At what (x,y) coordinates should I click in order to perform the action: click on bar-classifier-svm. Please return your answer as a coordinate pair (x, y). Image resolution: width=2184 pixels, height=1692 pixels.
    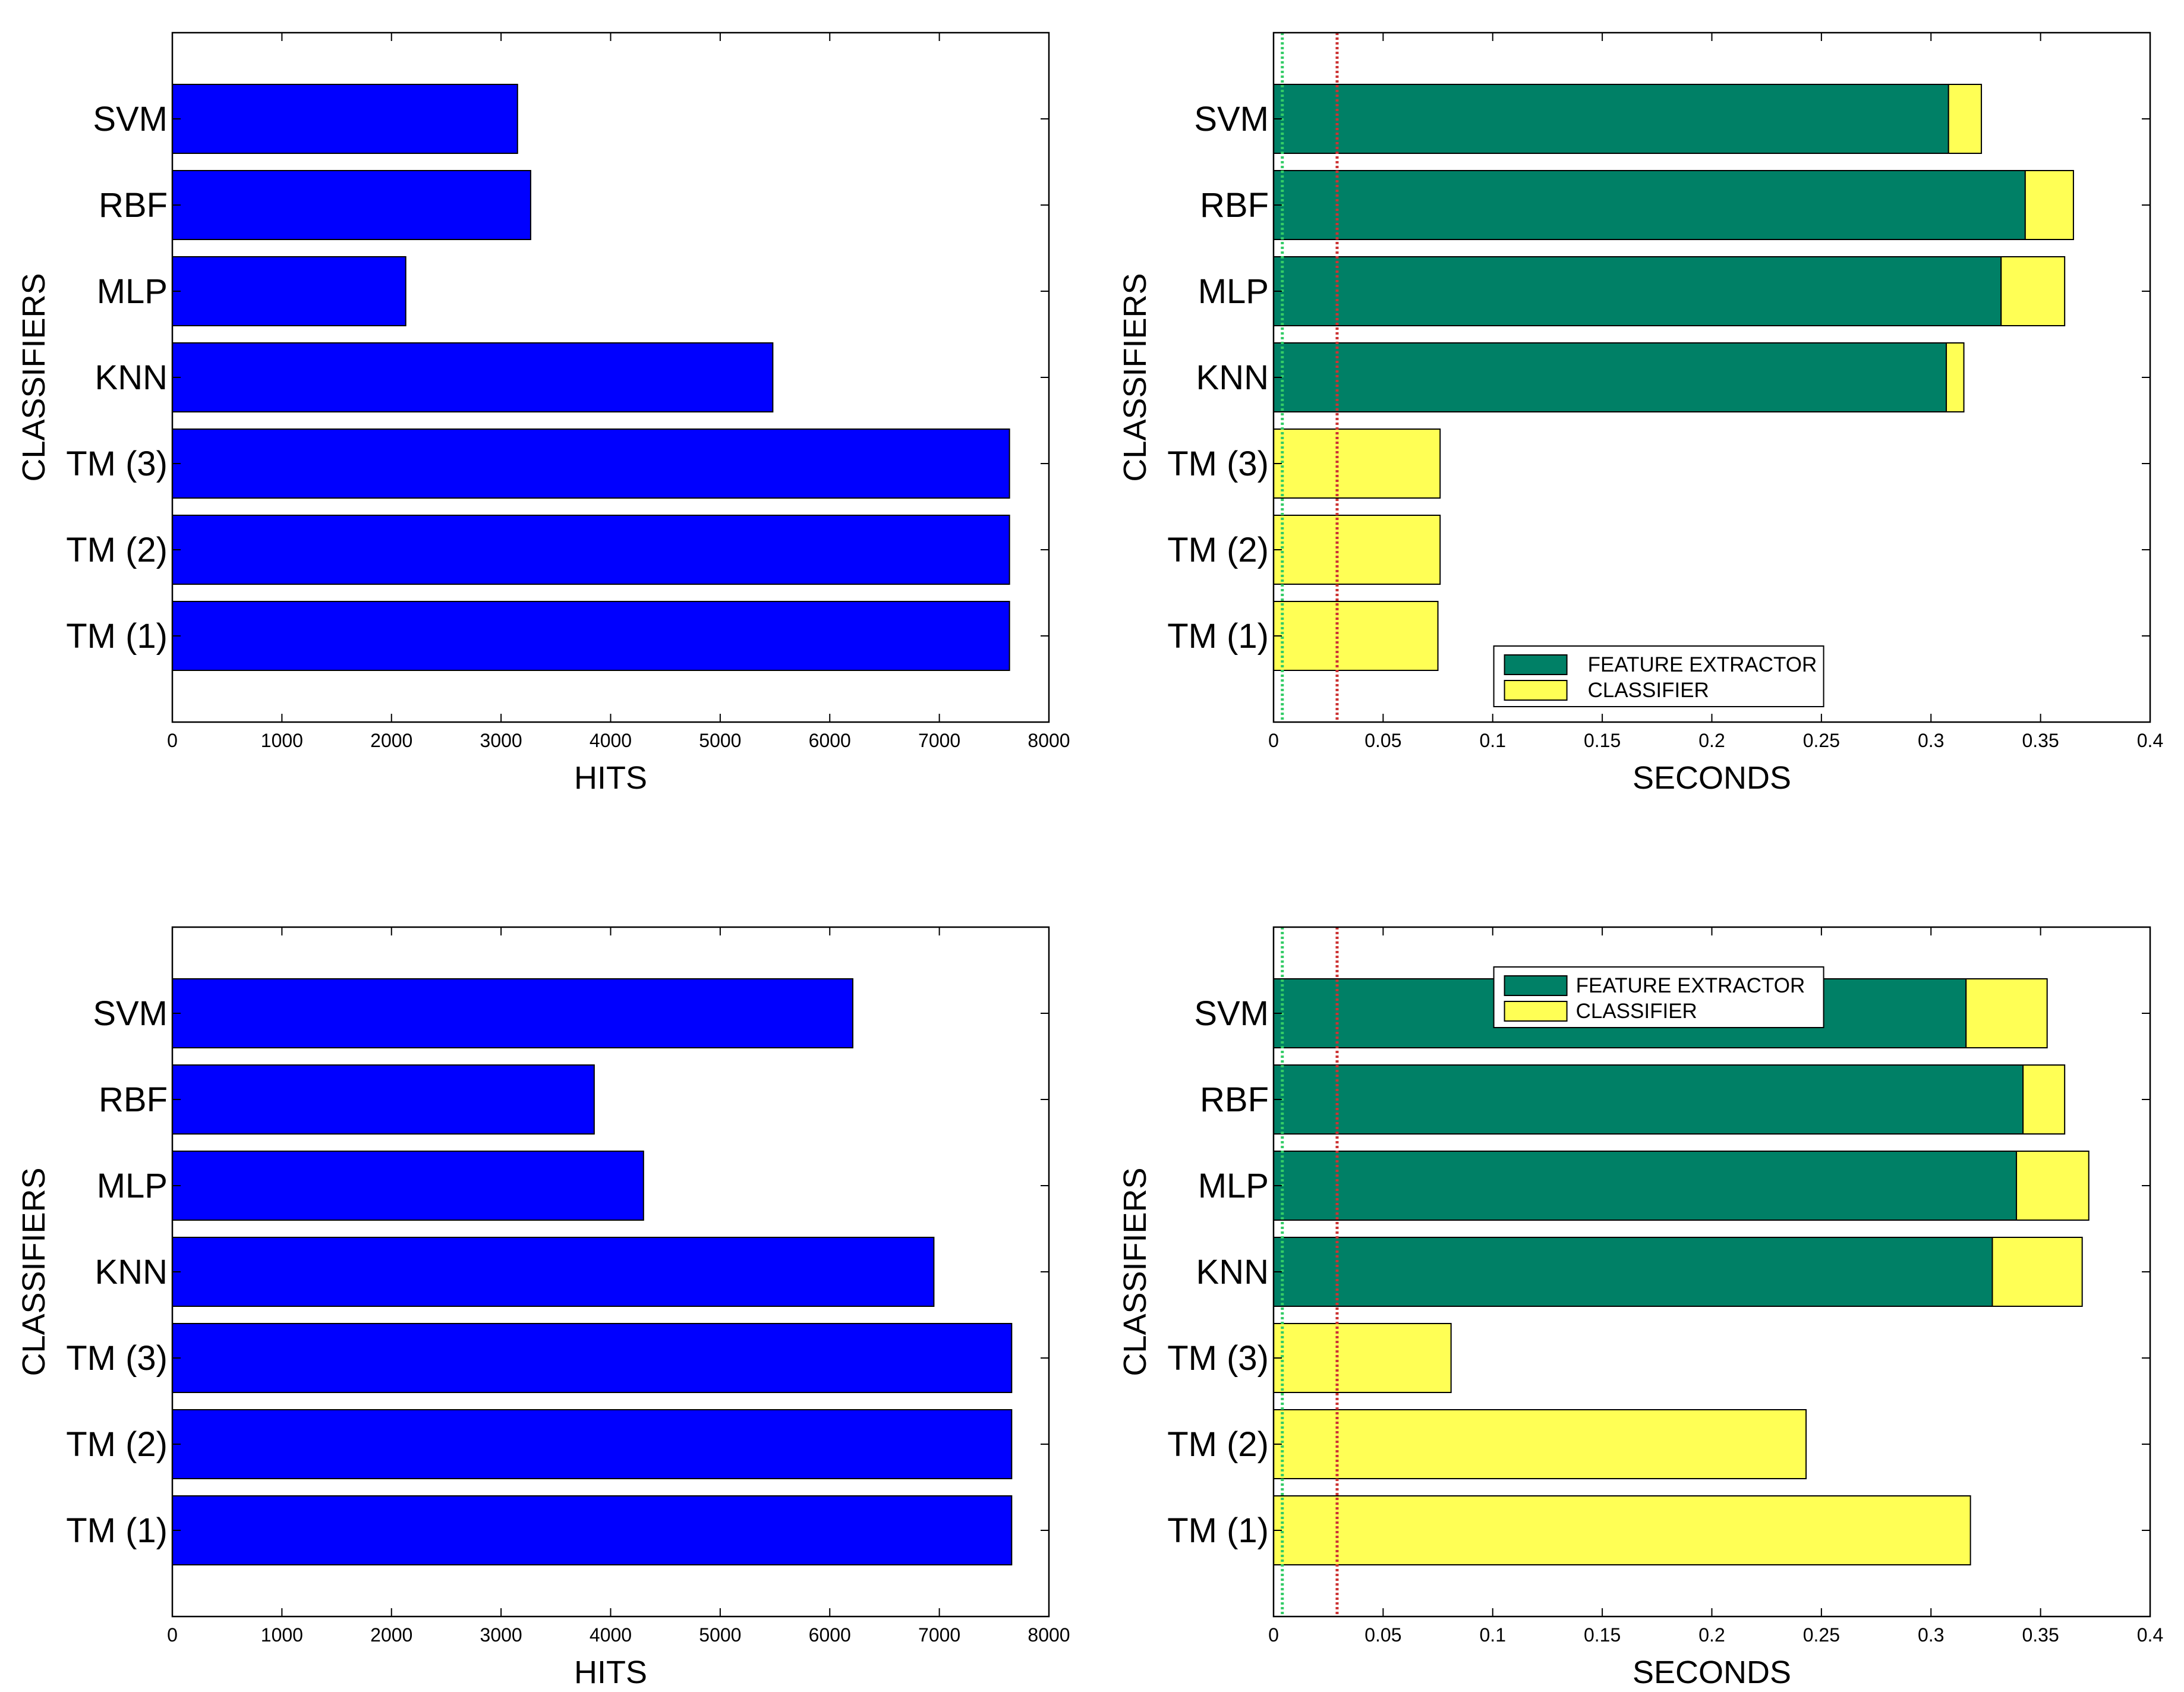
    Looking at the image, I should click on (1965, 119).